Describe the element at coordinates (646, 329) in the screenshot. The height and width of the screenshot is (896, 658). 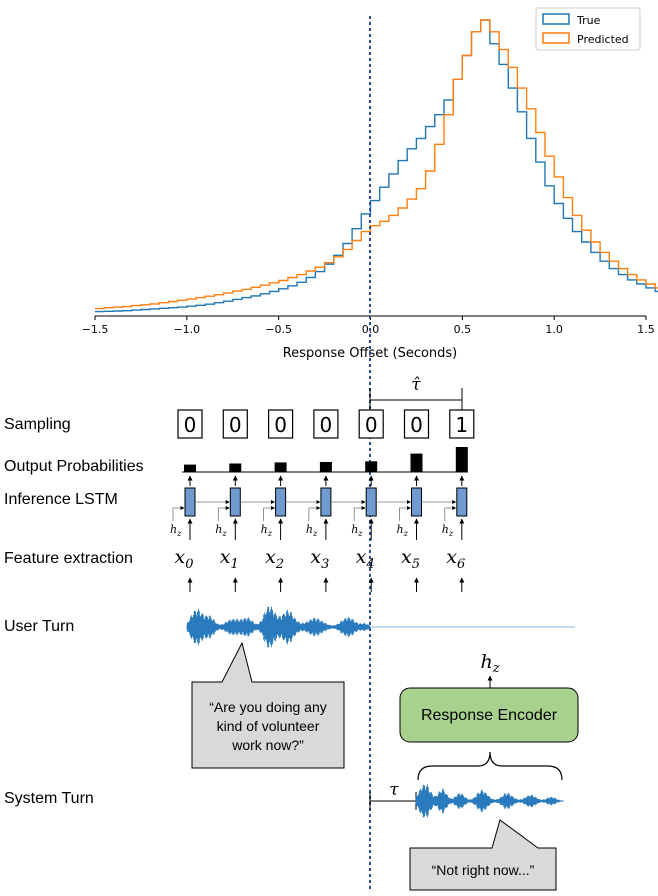
I see `x-tick-label: 1.5` at that location.